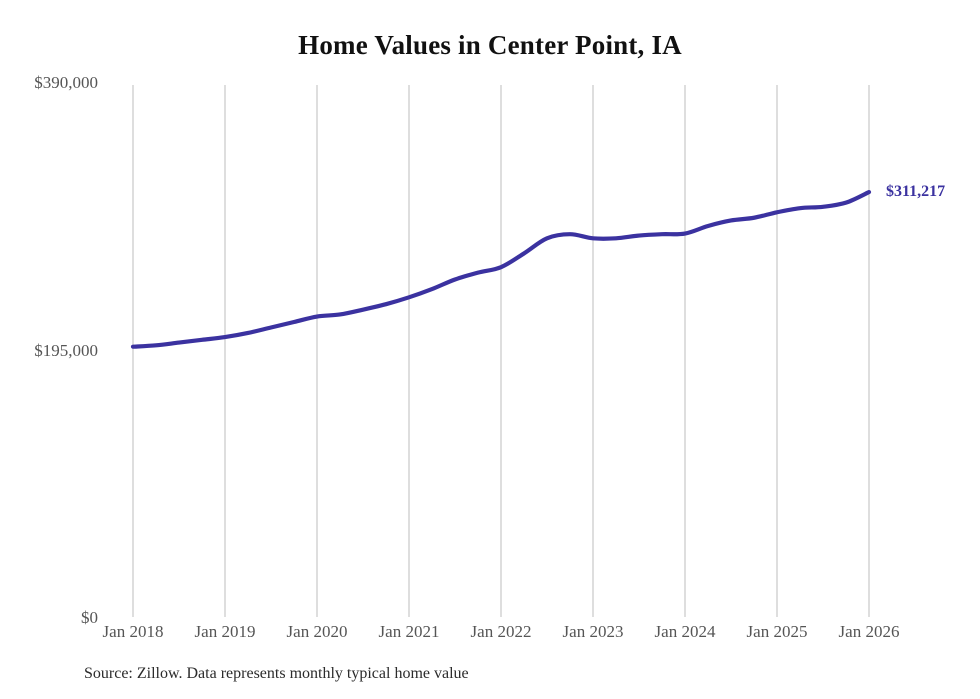  Describe the element at coordinates (66, 82) in the screenshot. I see `y-tick-label: $390,000` at that location.